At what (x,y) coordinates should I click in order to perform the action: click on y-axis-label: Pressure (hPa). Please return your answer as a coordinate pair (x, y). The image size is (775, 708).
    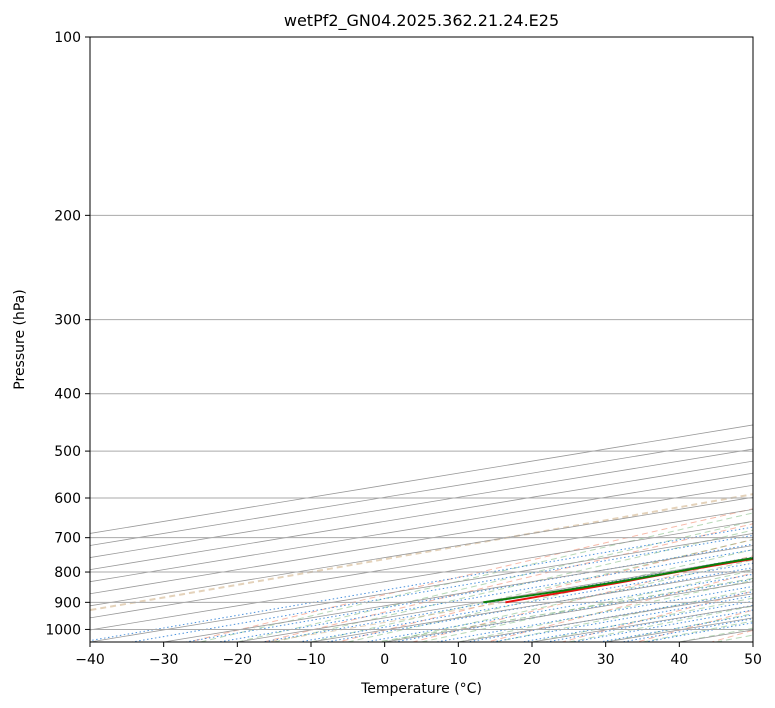
    Looking at the image, I should click on (20, 339).